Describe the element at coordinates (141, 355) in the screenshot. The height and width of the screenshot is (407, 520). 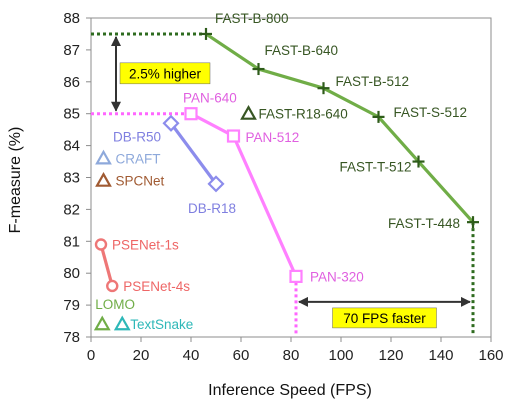
I see `x-tick-label: 20` at that location.